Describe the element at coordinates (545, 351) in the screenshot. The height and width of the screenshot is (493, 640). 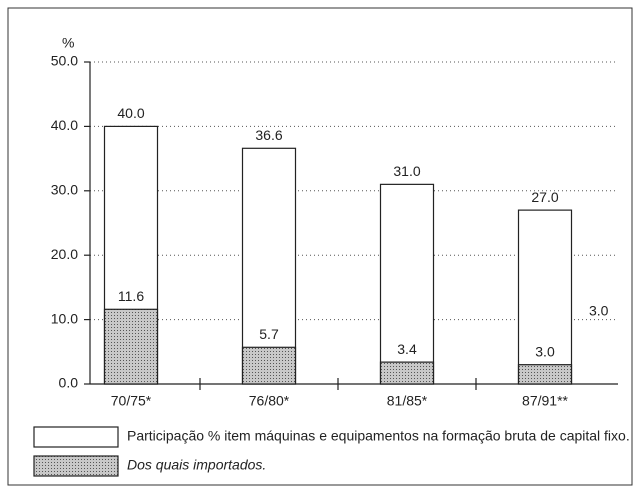
I see `value-label: 3.0` at that location.